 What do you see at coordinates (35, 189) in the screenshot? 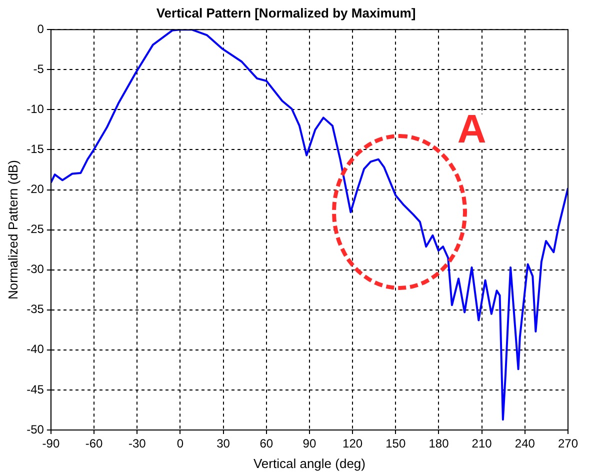
I see `y-tick-label: -20` at bounding box center [35, 189].